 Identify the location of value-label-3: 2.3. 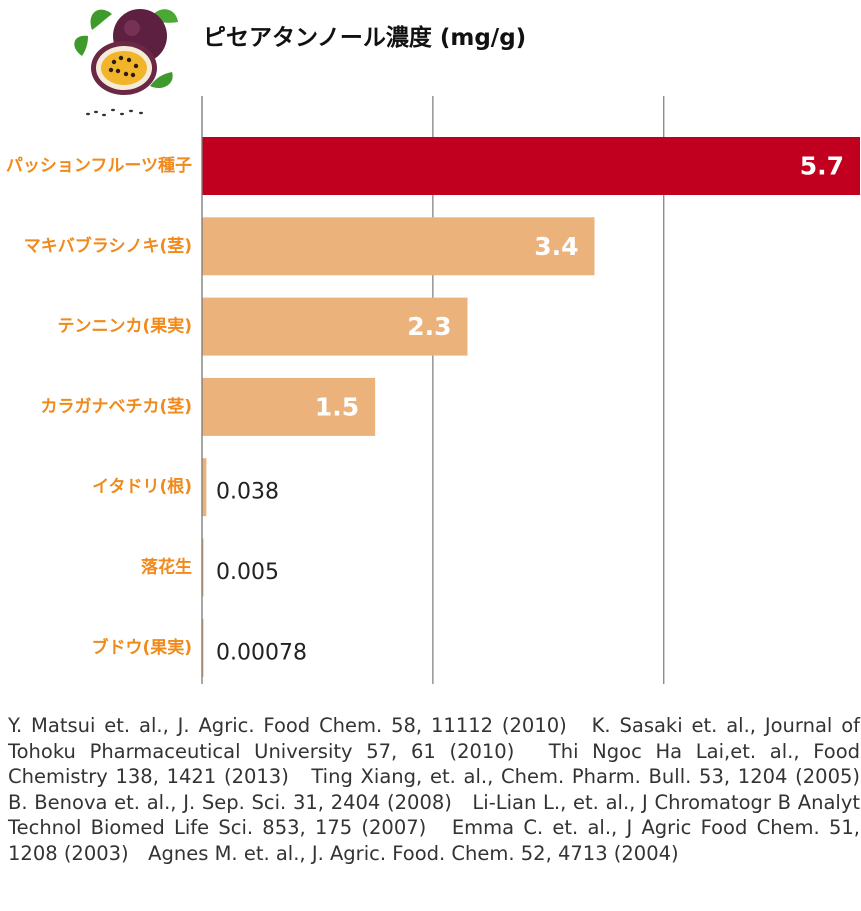
(429, 326).